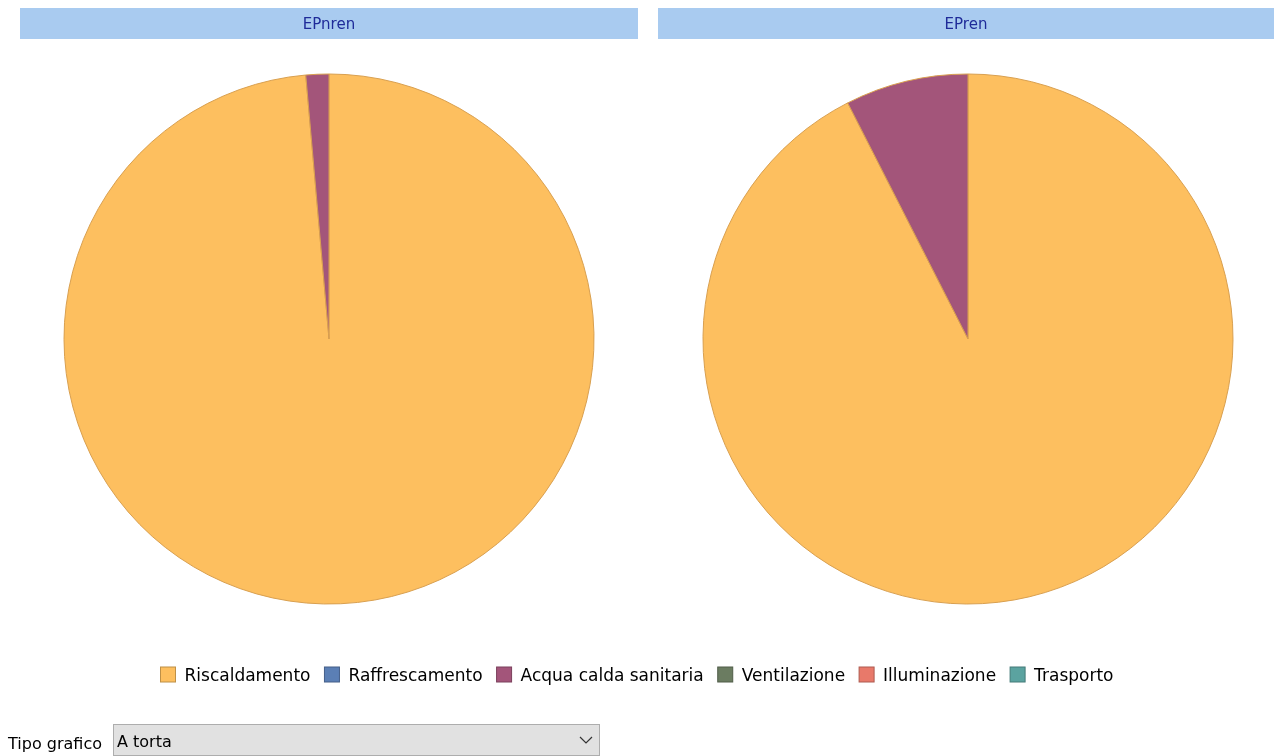 The height and width of the screenshot is (756, 1274). I want to click on slice-label: EPnren, so click(329, 24).